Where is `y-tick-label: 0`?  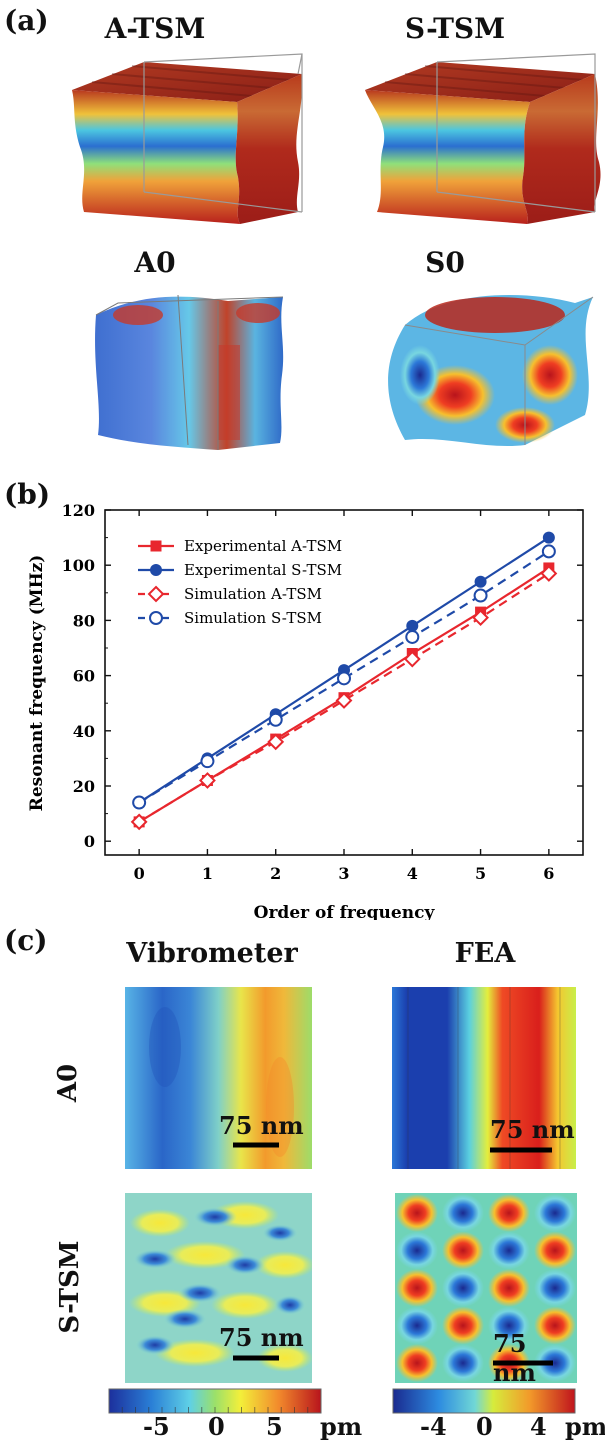 y-tick-label: 0 is located at coordinates (89, 841).